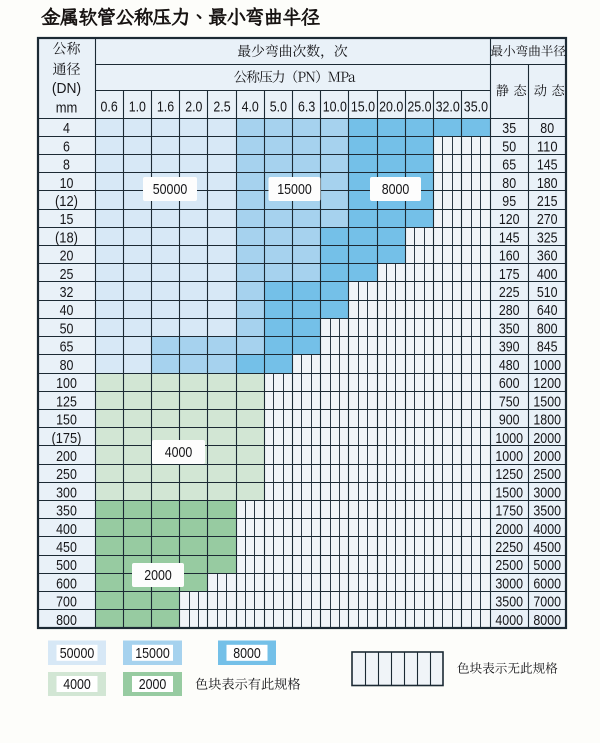  I want to click on svg-text: 35.0, so click(476, 106).